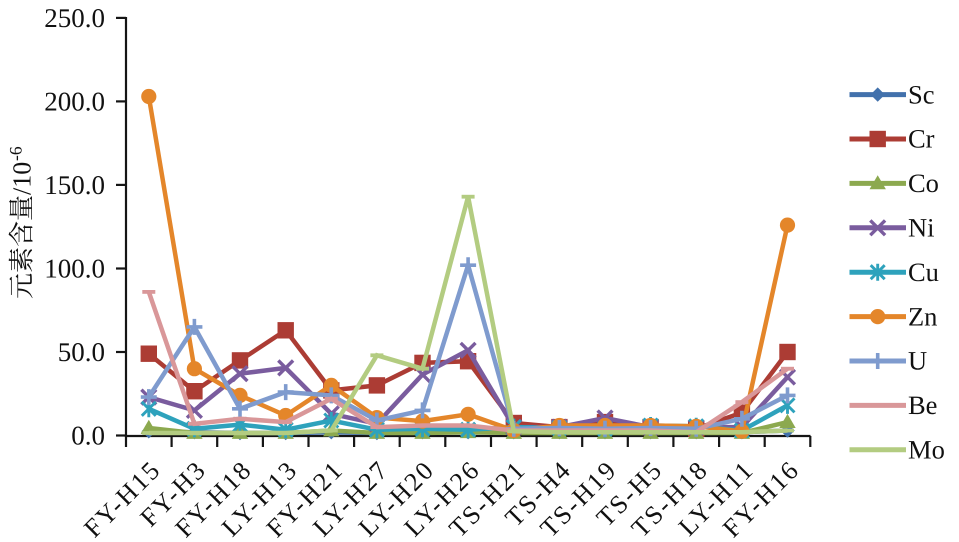 The width and height of the screenshot is (959, 542). Describe the element at coordinates (74, 269) in the screenshot. I see `svg-text: 100.0` at that location.